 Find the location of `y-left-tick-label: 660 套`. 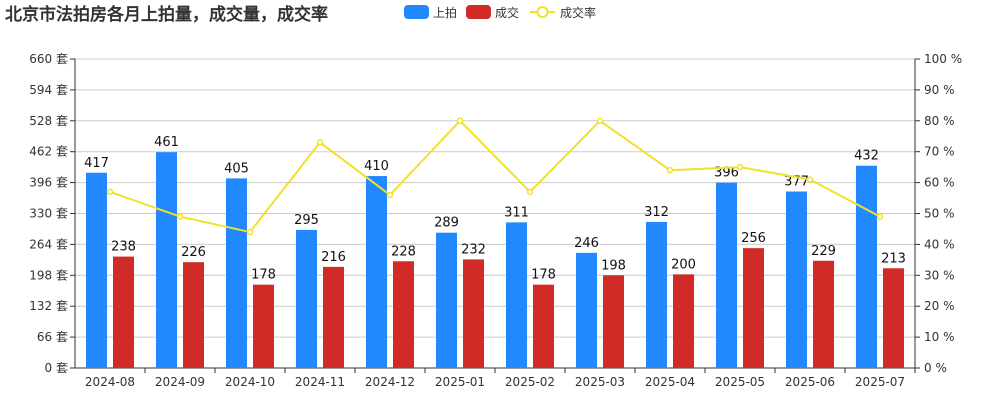

y-left-tick-label: 660 套 is located at coordinates (48, 59).